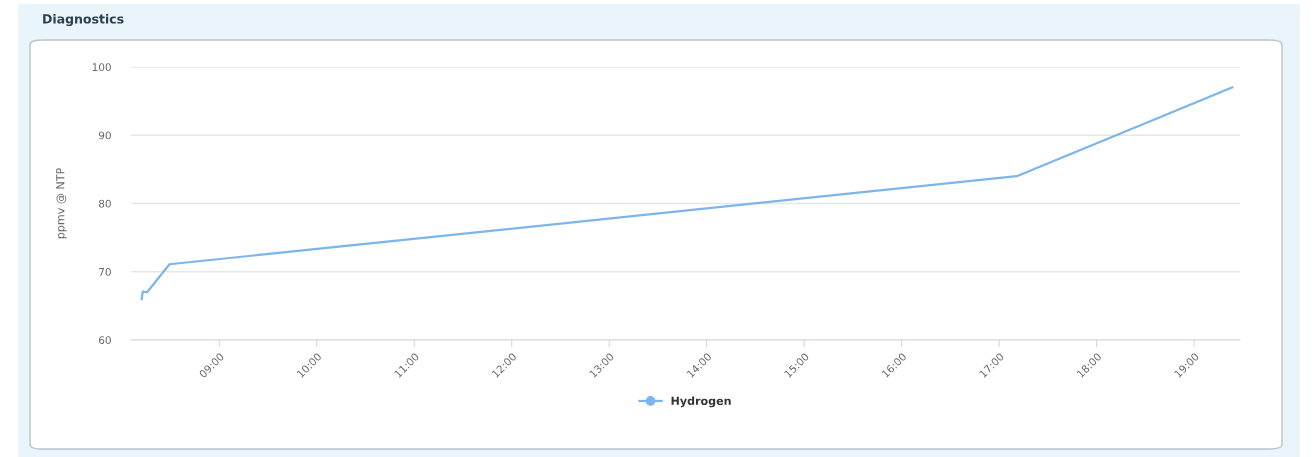  What do you see at coordinates (701, 402) in the screenshot?
I see `legend-label: Hydrogen` at bounding box center [701, 402].